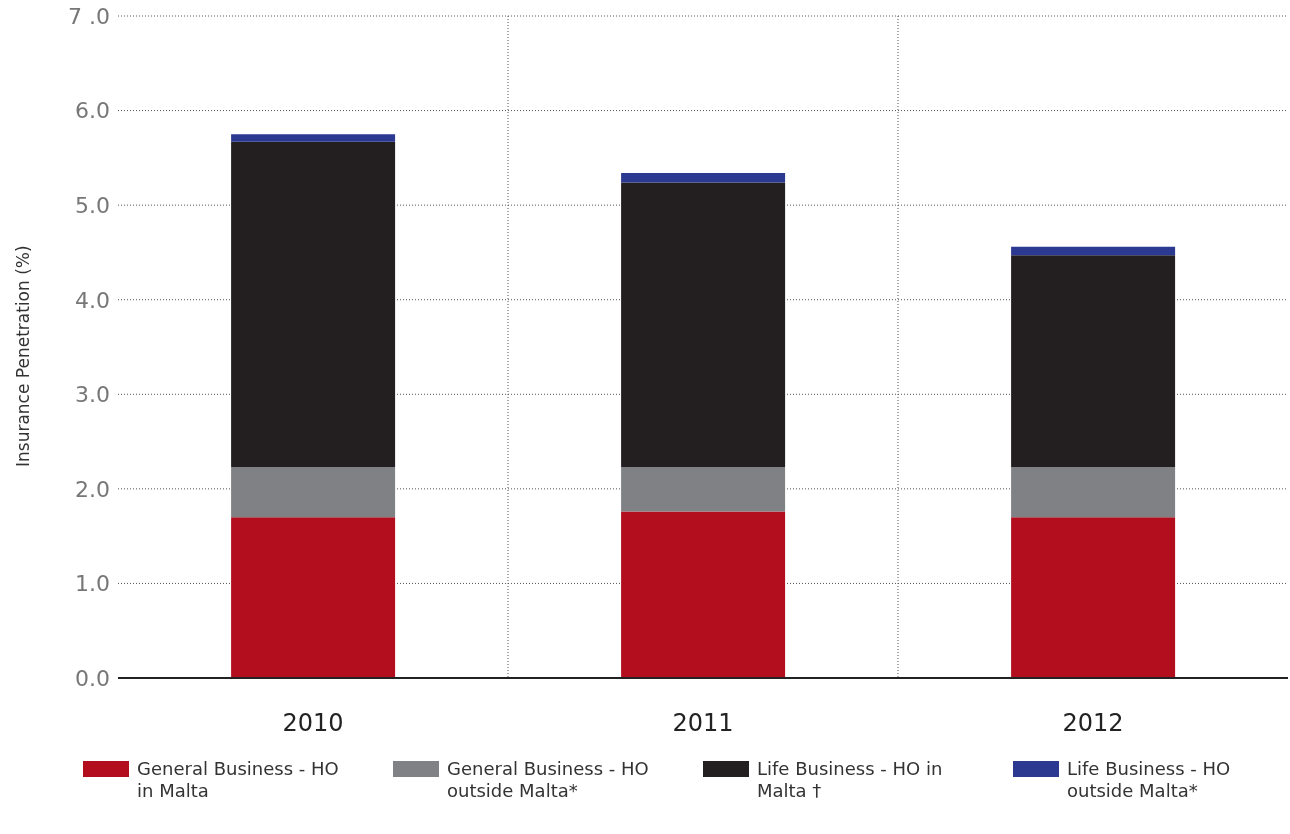 Image resolution: width=1290 pixels, height=834 pixels. I want to click on x-tick-label: 2012, so click(1093, 723).